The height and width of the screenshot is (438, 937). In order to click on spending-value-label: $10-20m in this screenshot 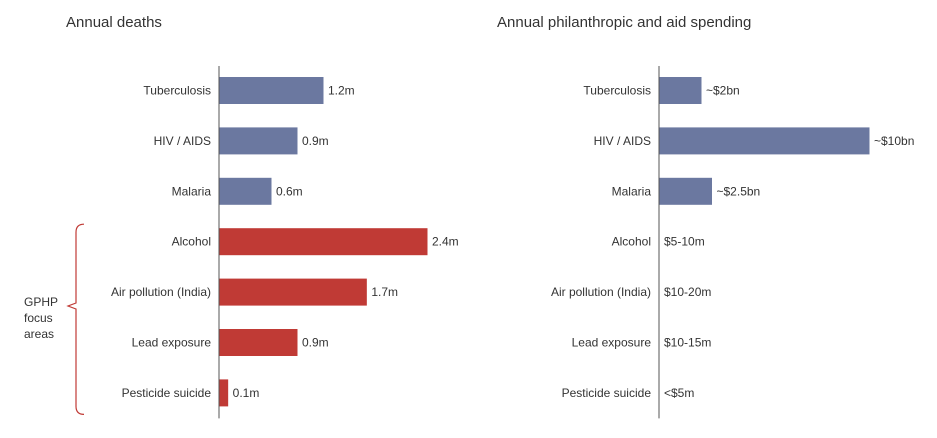, I will do `click(687, 292)`.